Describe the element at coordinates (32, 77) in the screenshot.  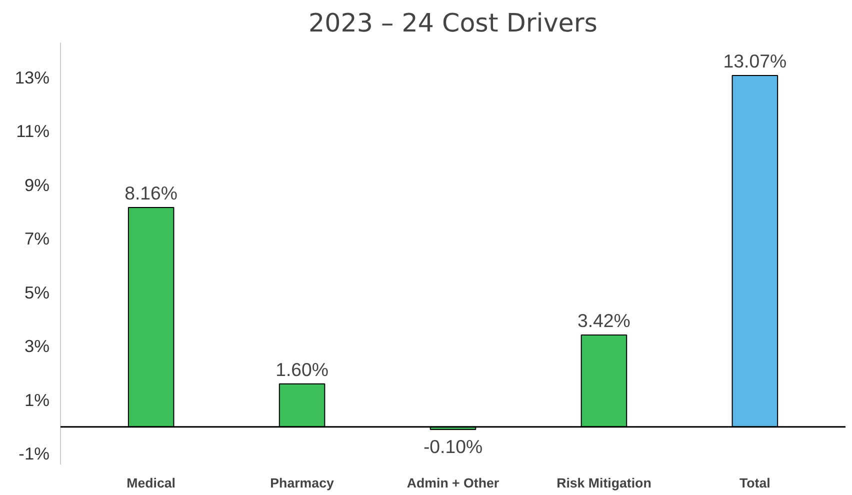
I see `y-tick-label: 13%` at that location.